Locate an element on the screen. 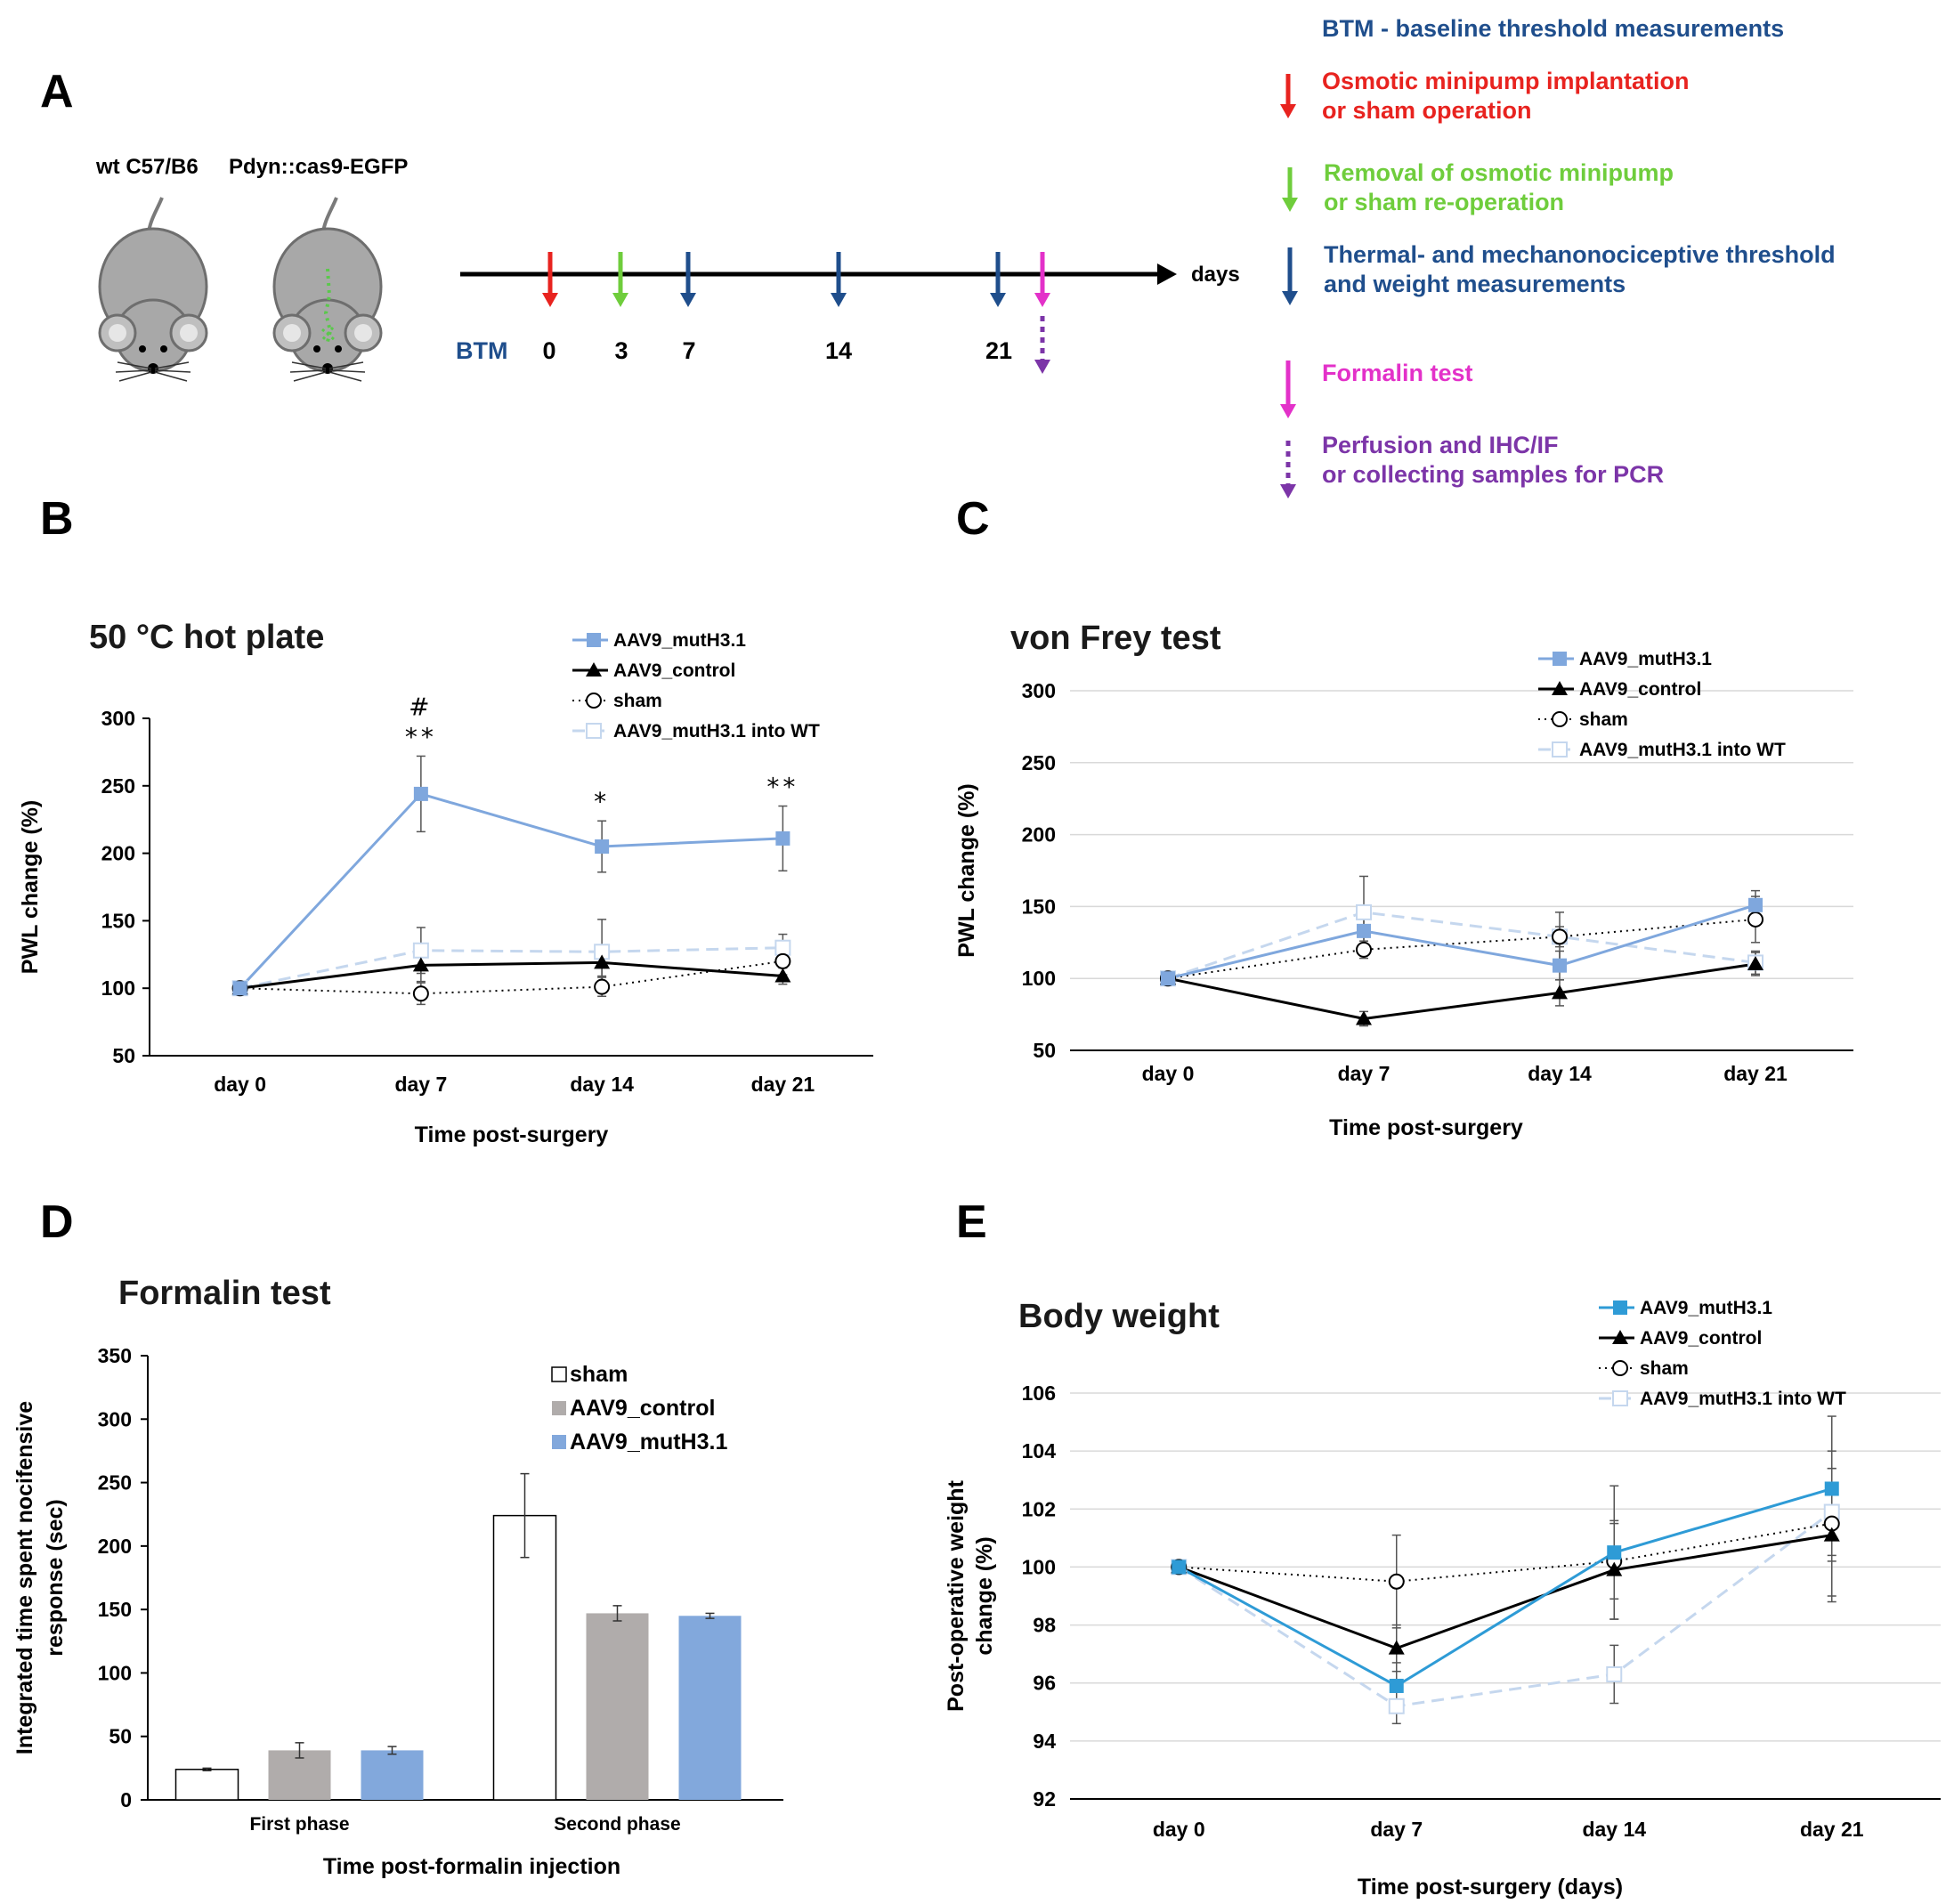 The width and height of the screenshot is (1954, 1904). legend-label: sham is located at coordinates (638, 701).